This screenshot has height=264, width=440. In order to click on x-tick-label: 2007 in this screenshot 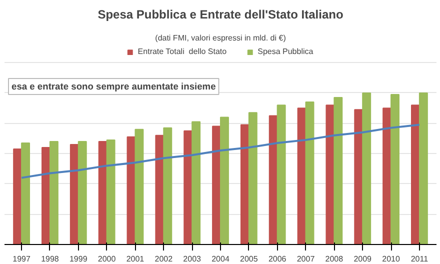, I will do `click(306, 259)`.